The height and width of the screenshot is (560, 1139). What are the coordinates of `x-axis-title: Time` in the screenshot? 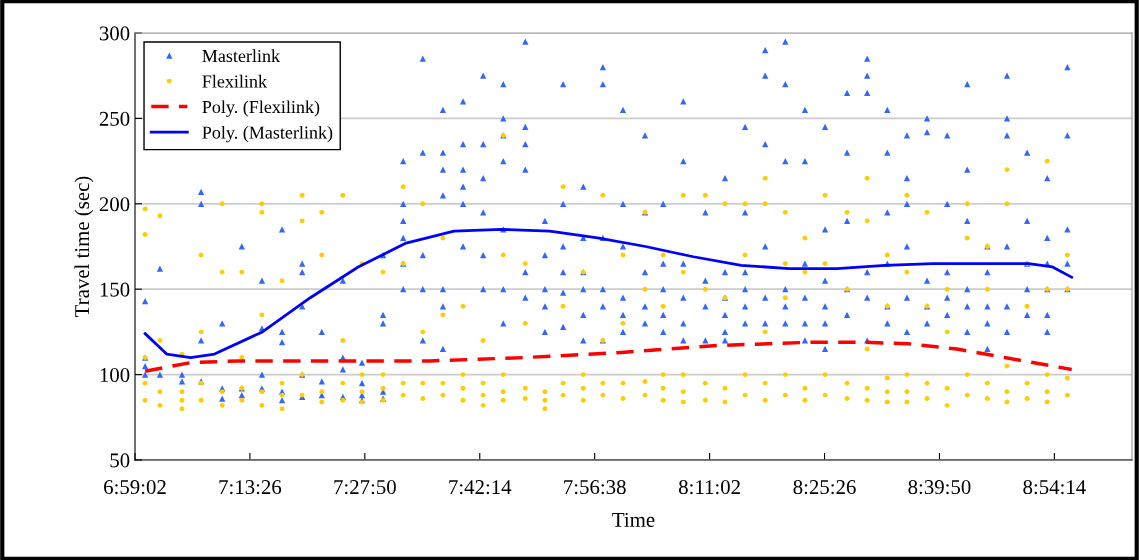 It's located at (633, 519).